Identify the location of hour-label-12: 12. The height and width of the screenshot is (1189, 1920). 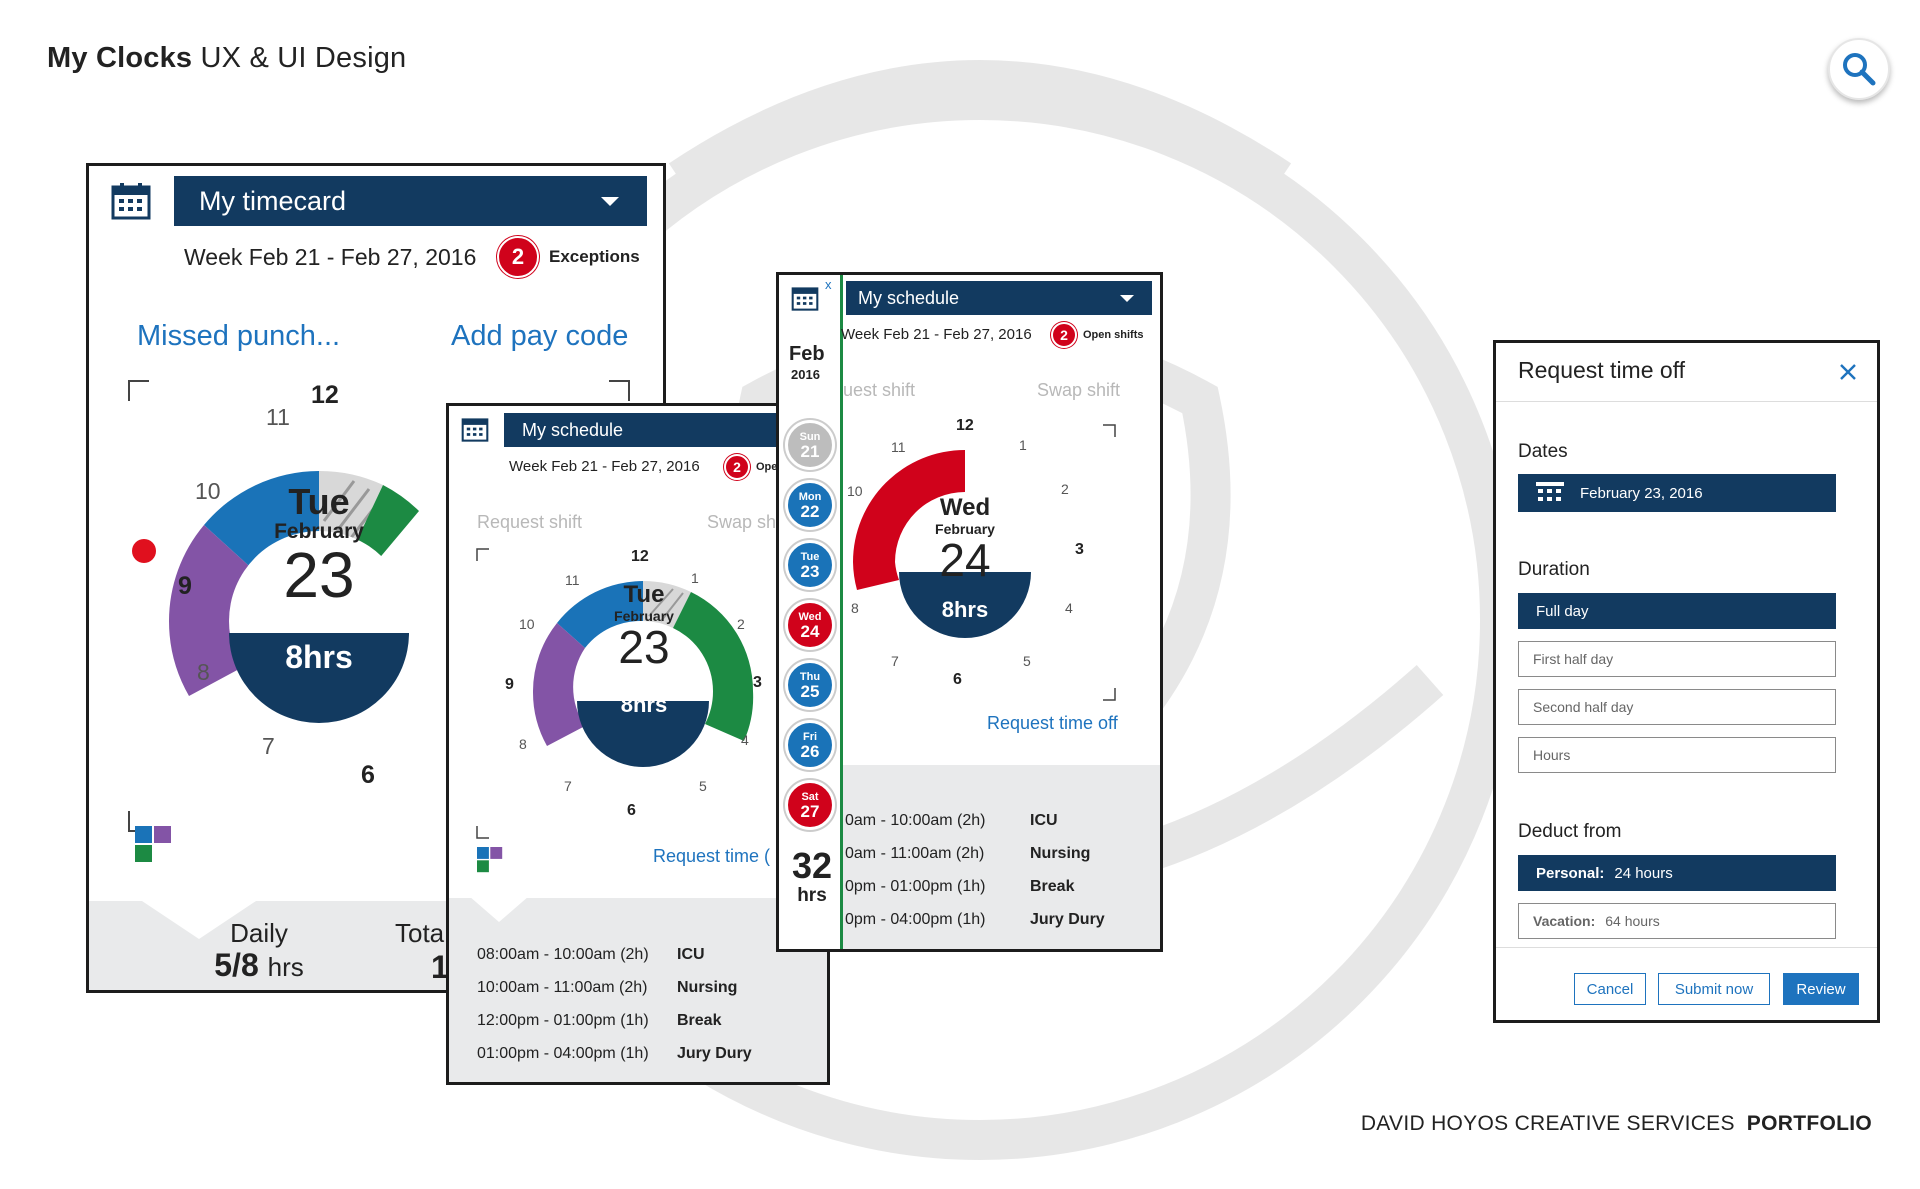
(325, 395).